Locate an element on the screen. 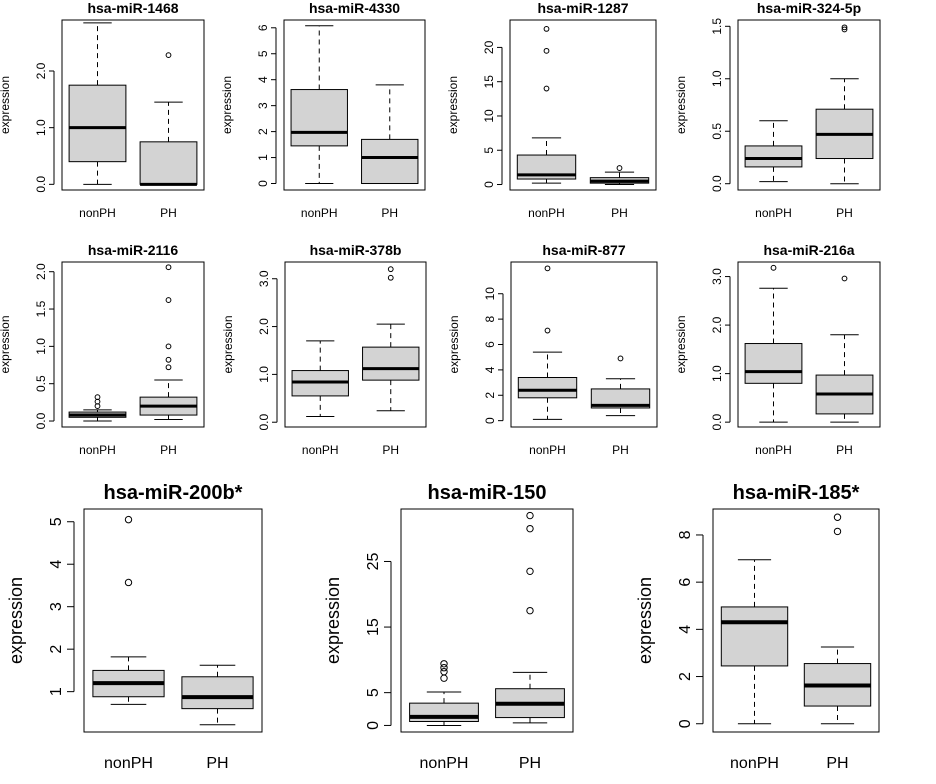  panel-title: hsa-miR-4330 is located at coordinates (354, 8).